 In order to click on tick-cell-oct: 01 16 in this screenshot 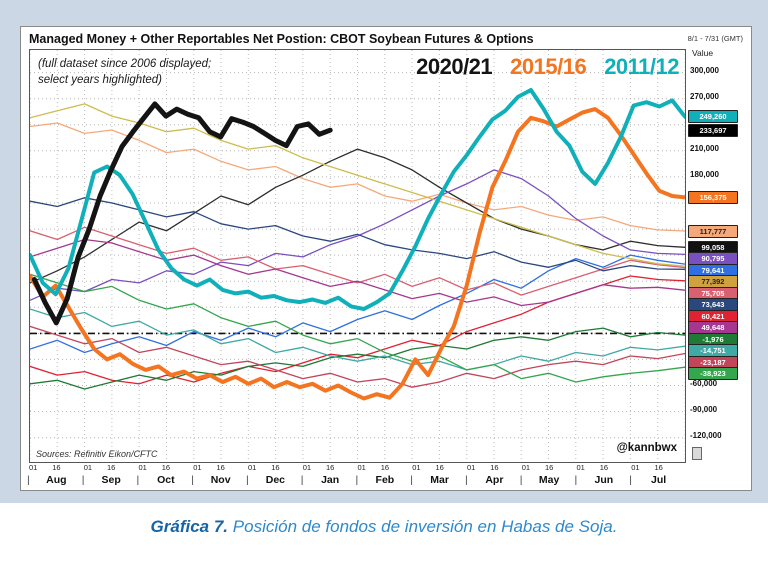, I will do `click(166, 468)`.